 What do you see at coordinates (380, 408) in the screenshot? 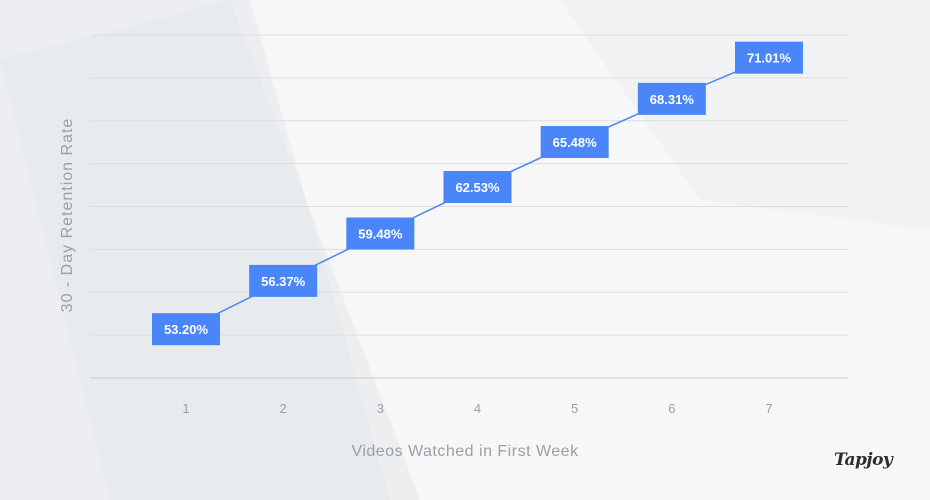
I see `x-tick-label: 3` at bounding box center [380, 408].